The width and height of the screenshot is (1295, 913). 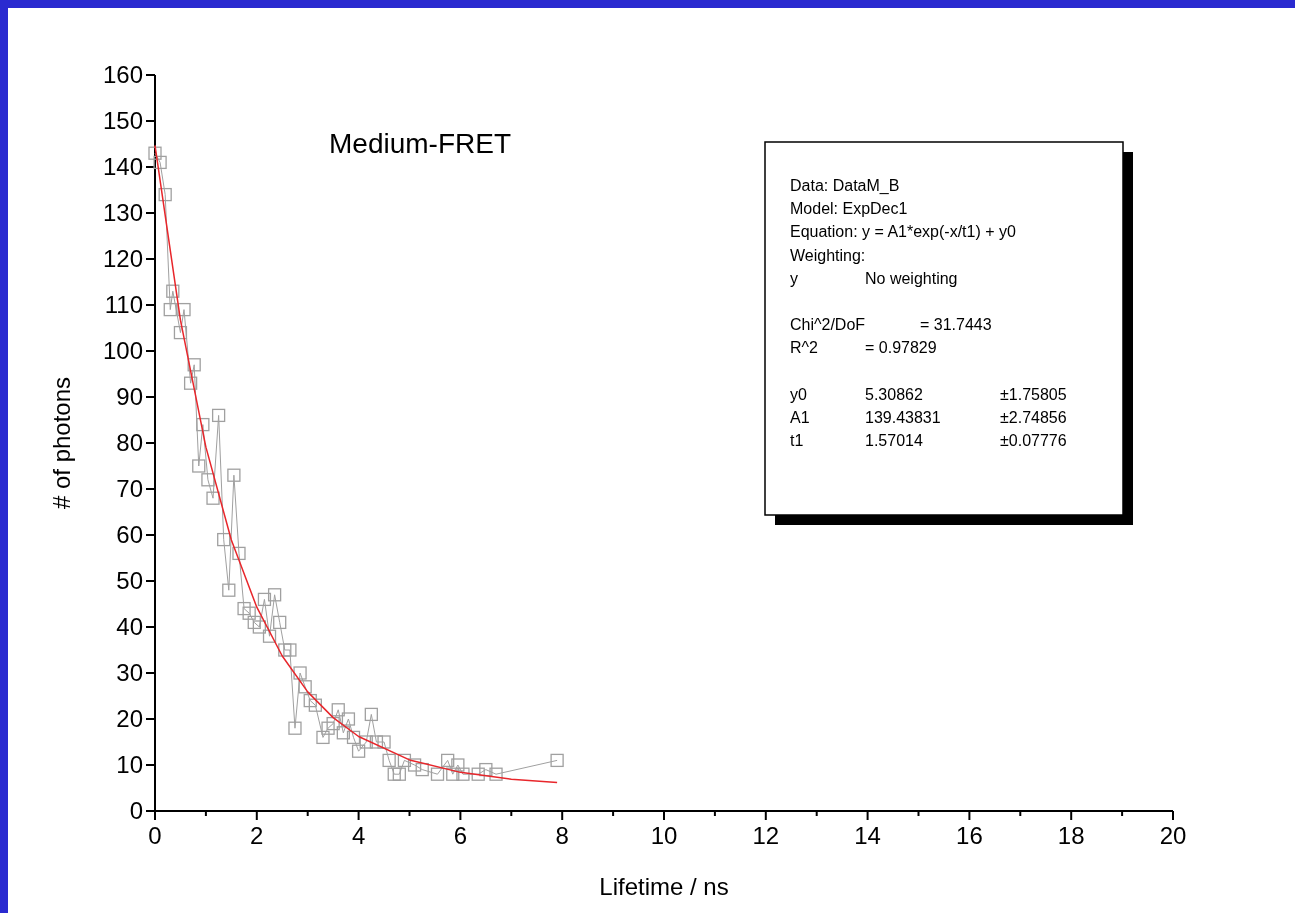 I want to click on y-axis-title: # of photons, so click(x=61, y=443).